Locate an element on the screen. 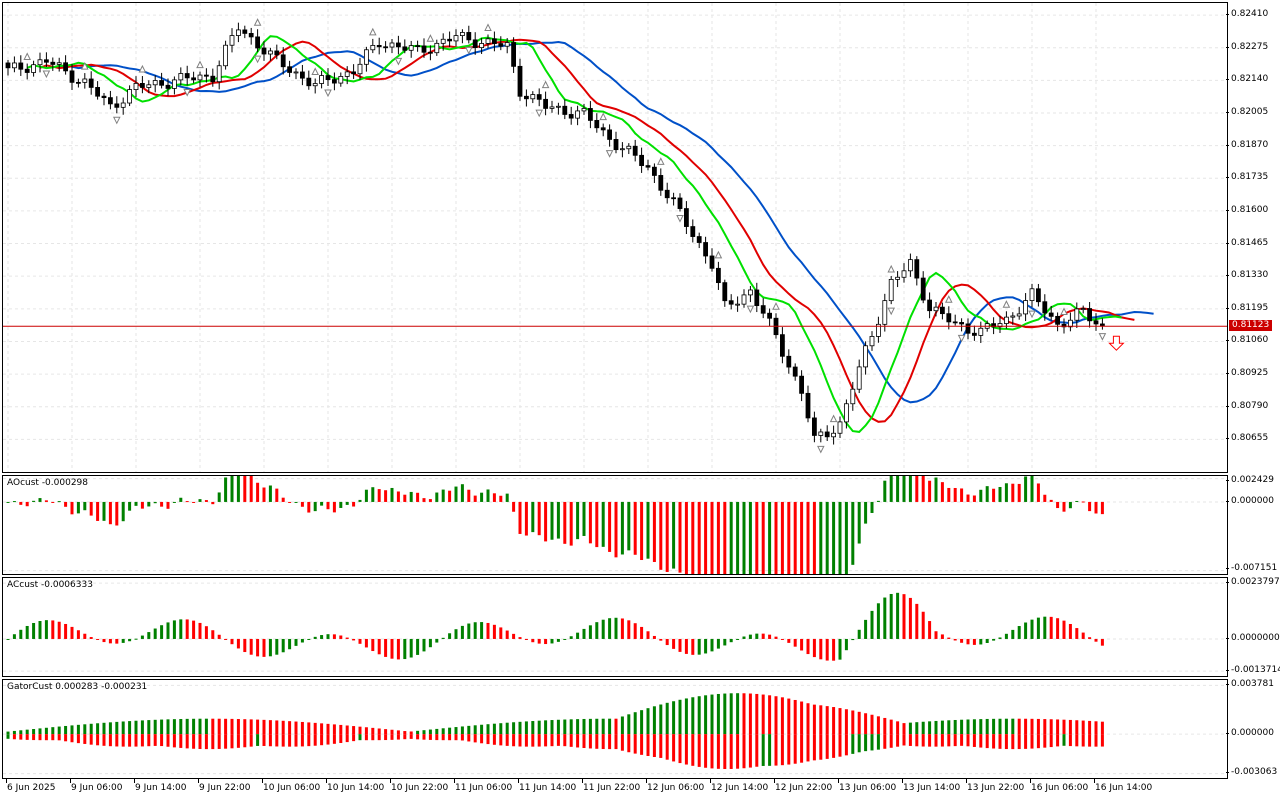 The width and height of the screenshot is (1280, 800). price-y-tick: 0.80655 is located at coordinates (1247, 438).